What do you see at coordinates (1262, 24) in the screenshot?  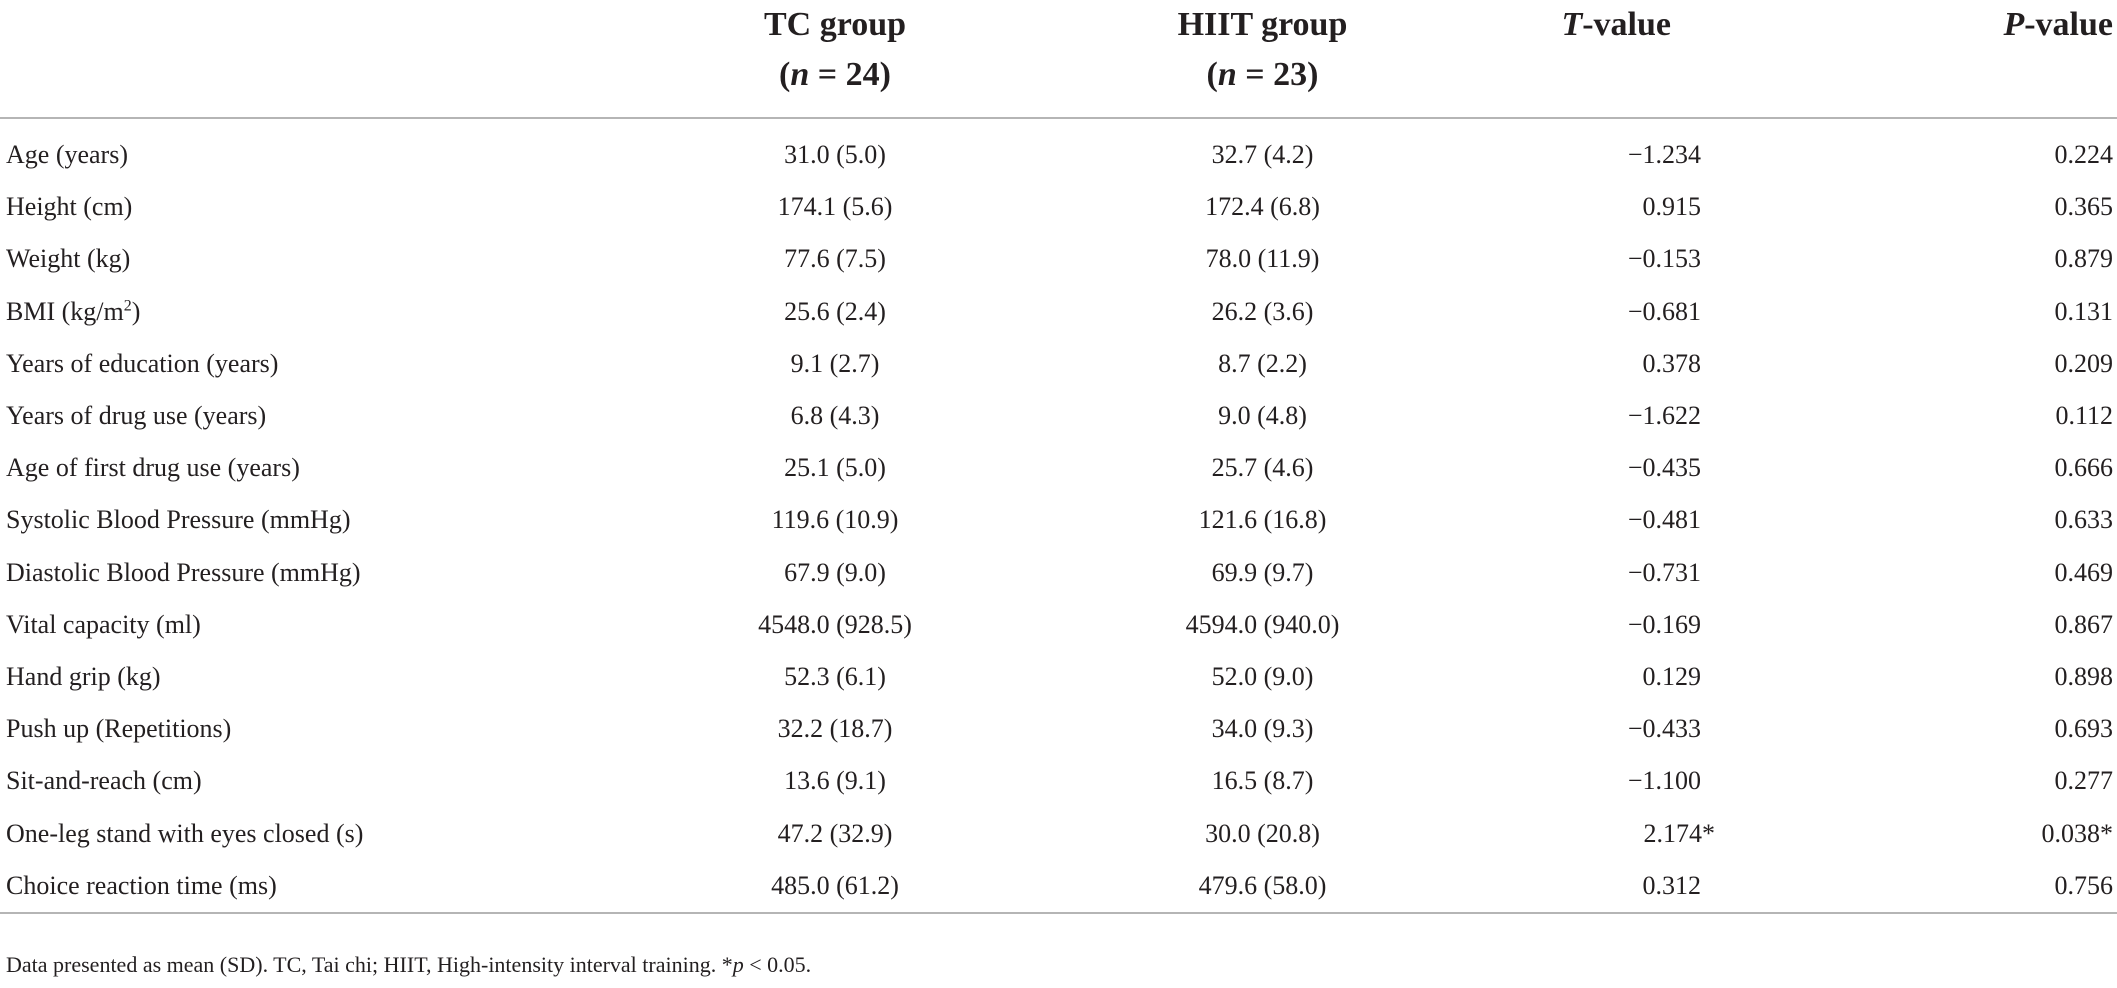 I see `header-hiit-title: HIIT group` at bounding box center [1262, 24].